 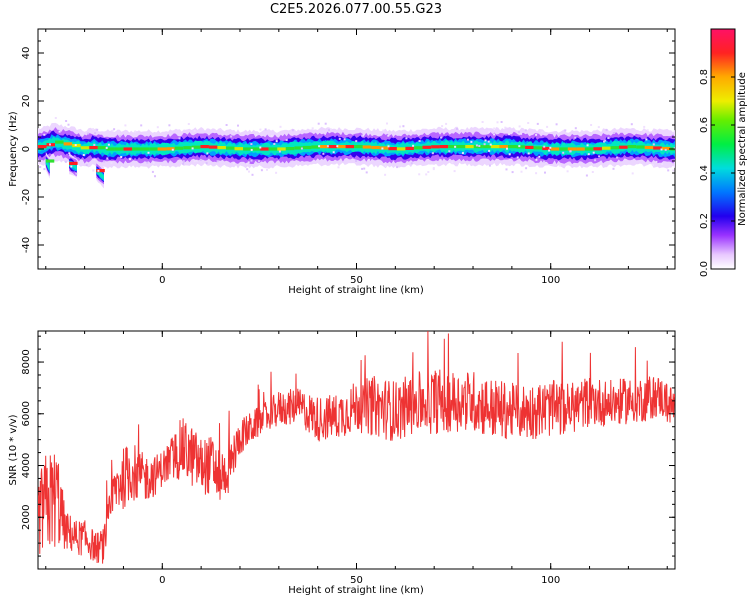 I want to click on spectrogram-y-label: Frequency (Hz), so click(x=13, y=149).